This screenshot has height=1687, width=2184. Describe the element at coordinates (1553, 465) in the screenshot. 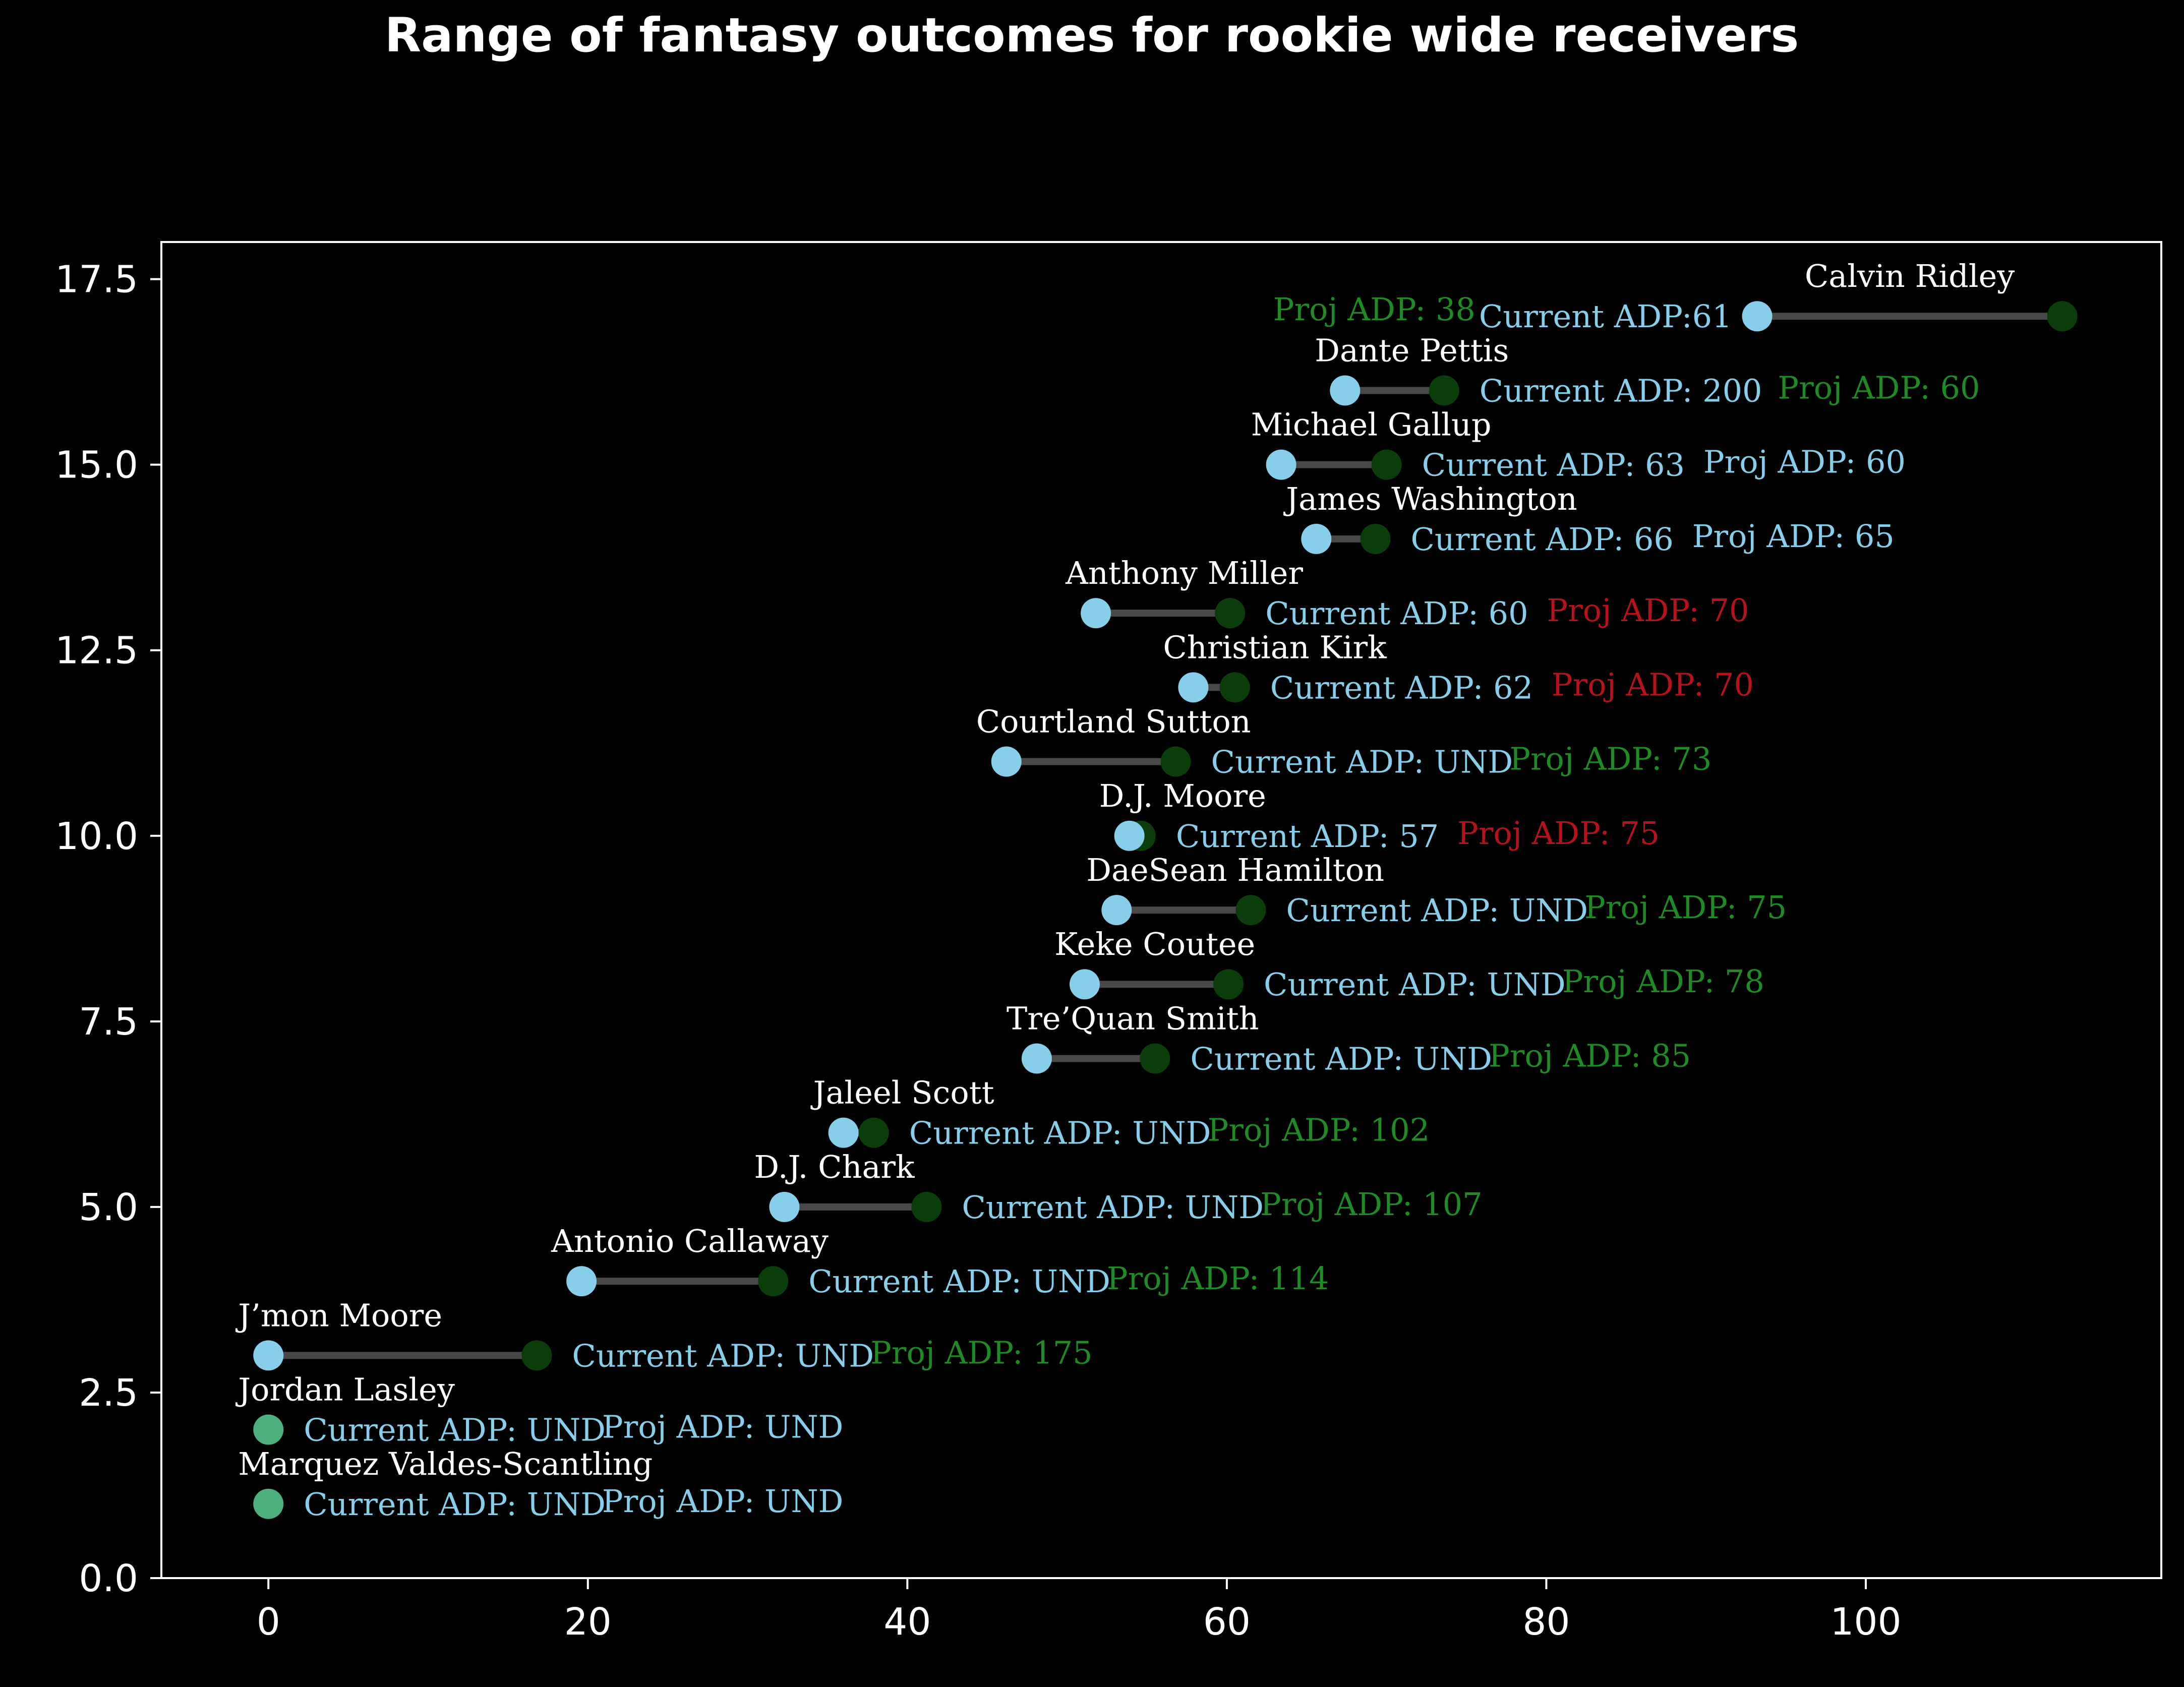

I see `current-adp-label: Current ADP: 63` at that location.